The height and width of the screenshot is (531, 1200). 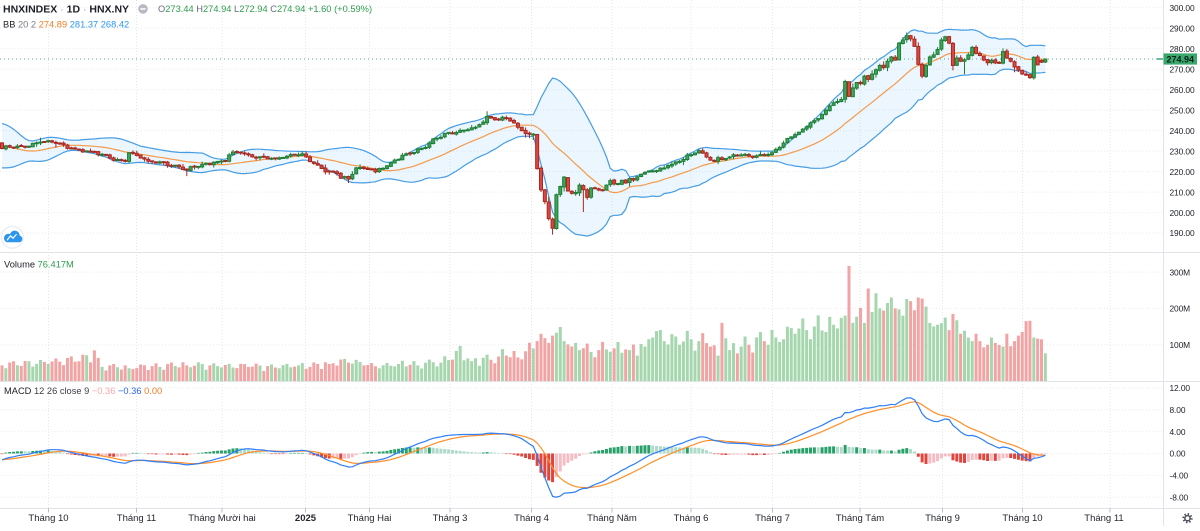 I want to click on svg-text: 200M, so click(x=1180, y=309).